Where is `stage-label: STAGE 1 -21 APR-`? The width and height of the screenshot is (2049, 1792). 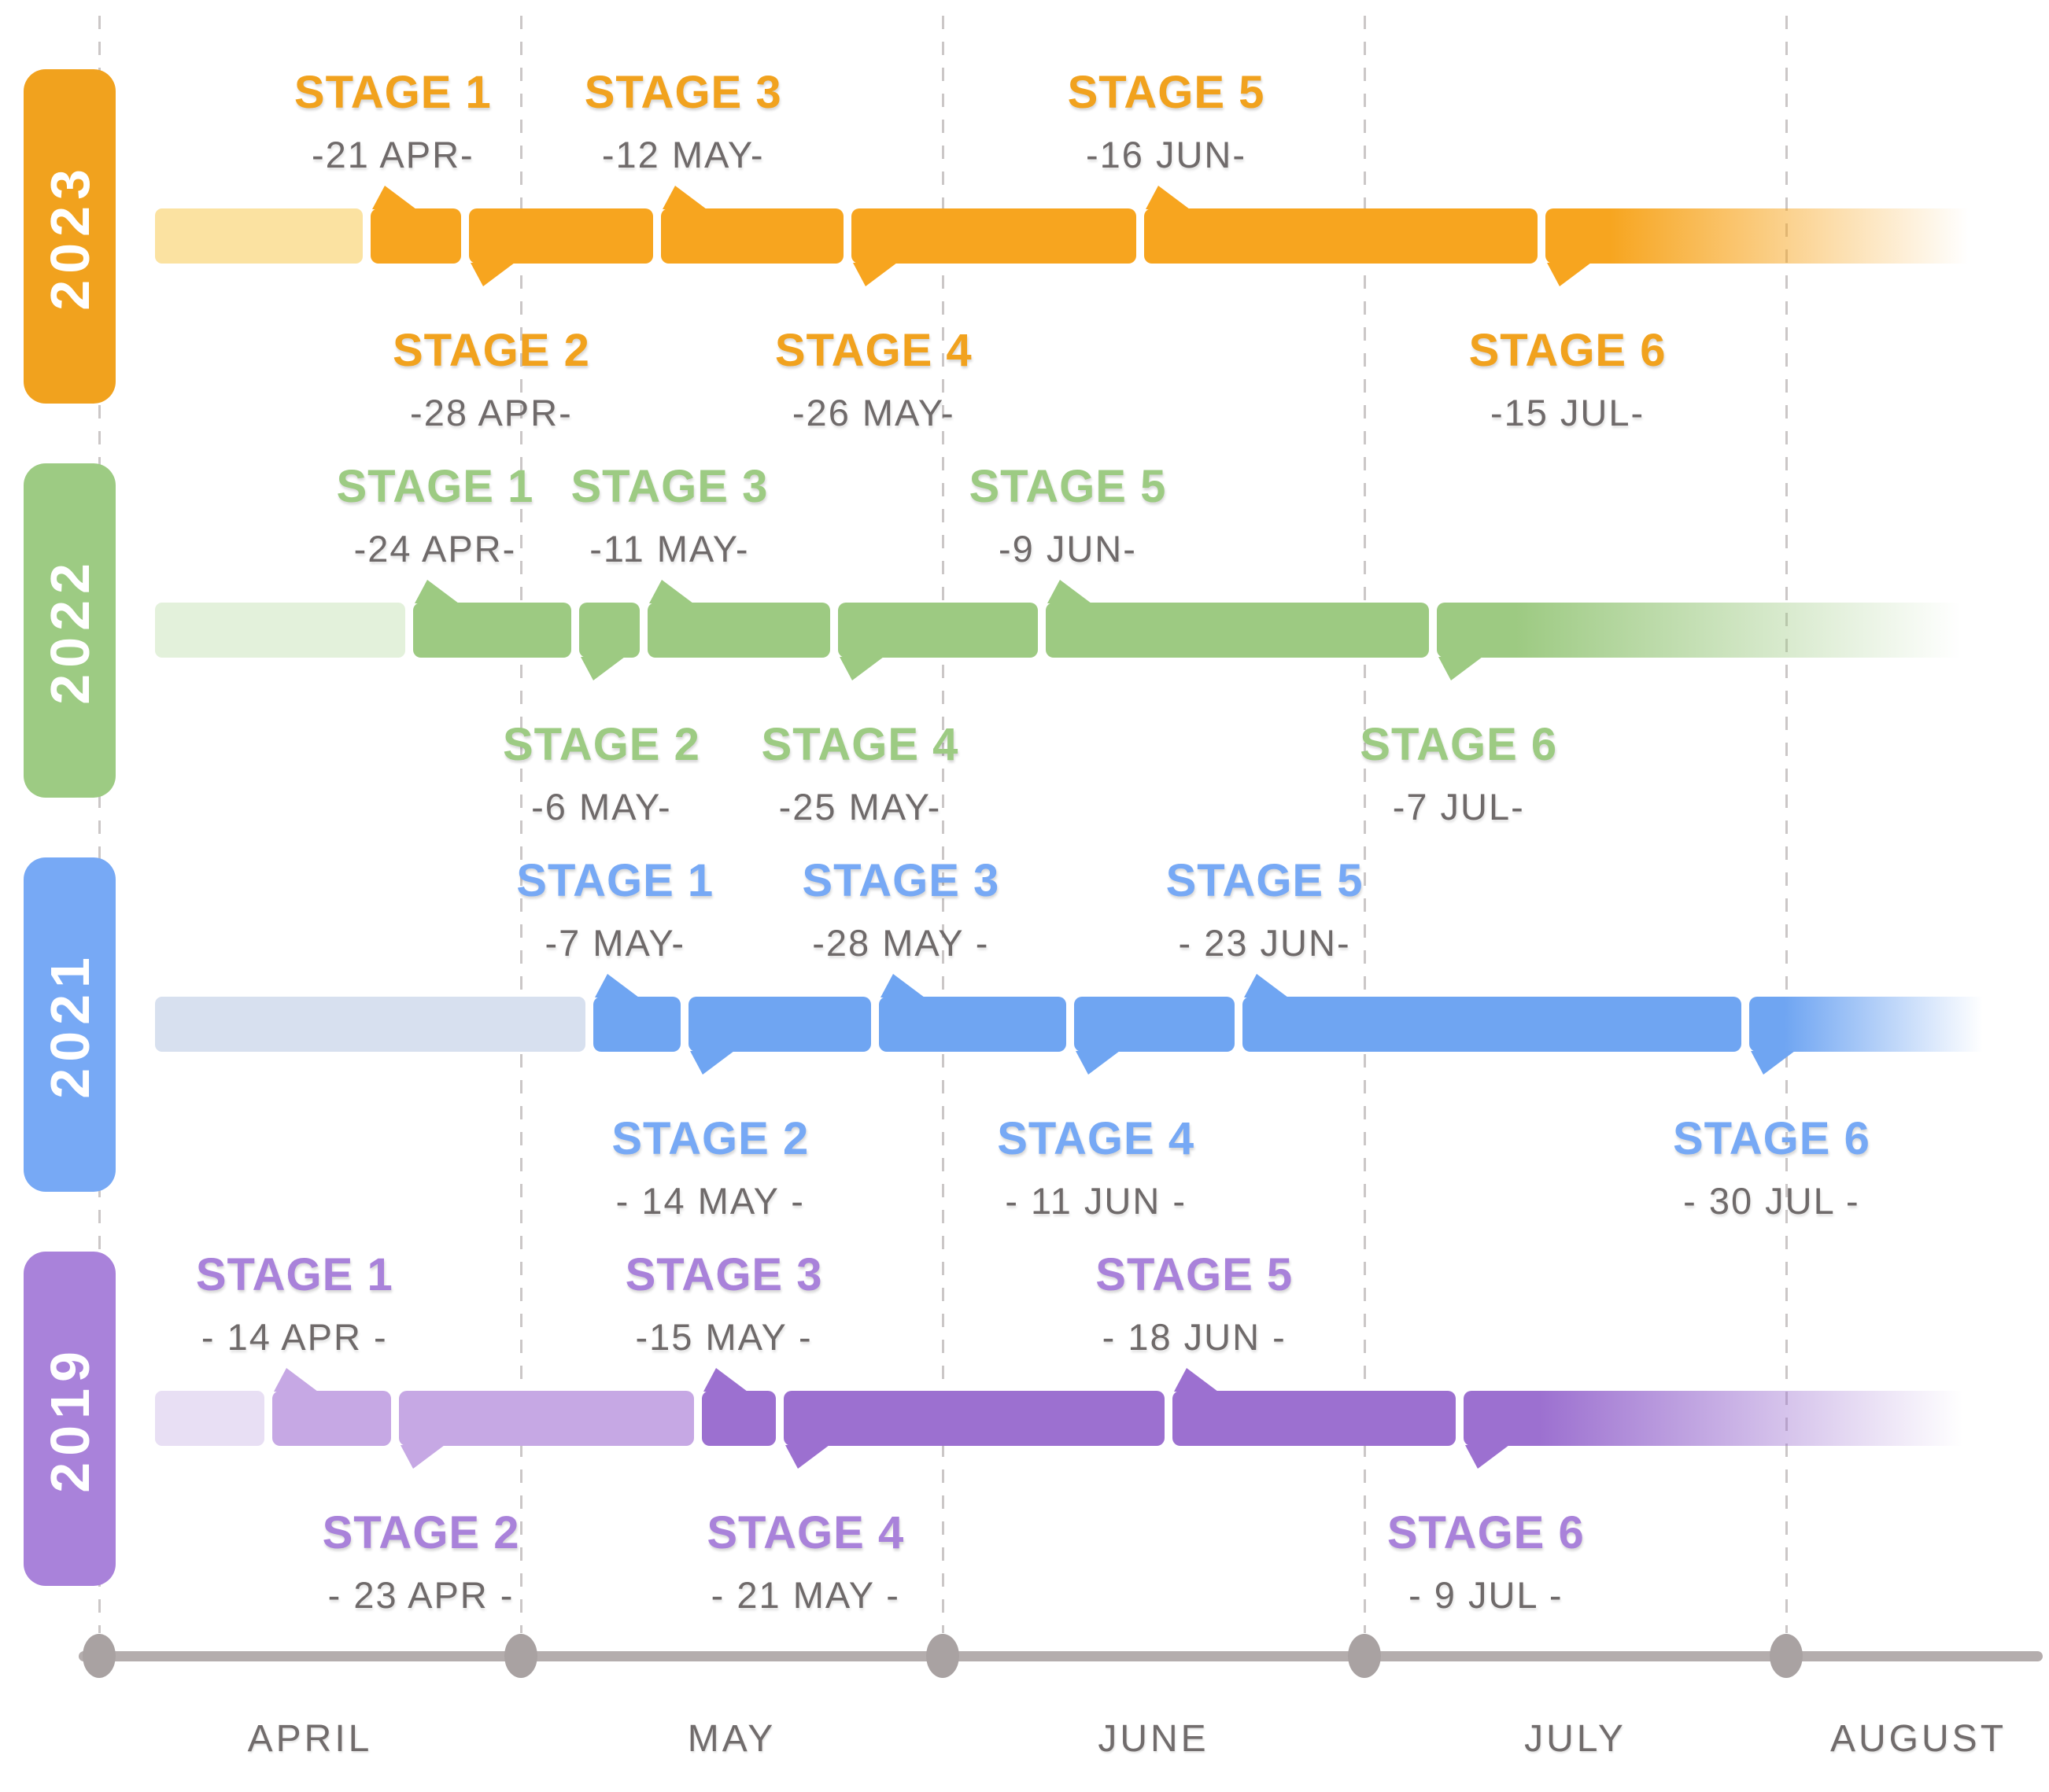
stage-label: STAGE 1 -21 APR- is located at coordinates (393, 121).